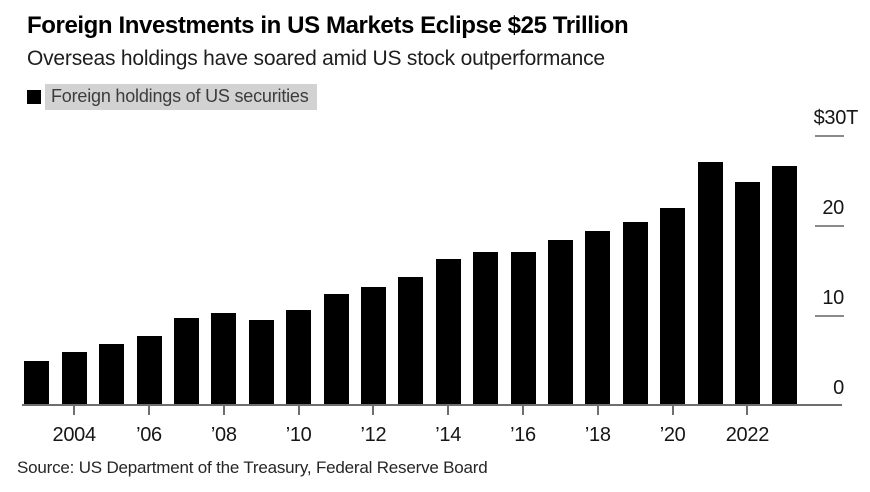  Describe the element at coordinates (597, 410) in the screenshot. I see `x-tick-2018` at that location.